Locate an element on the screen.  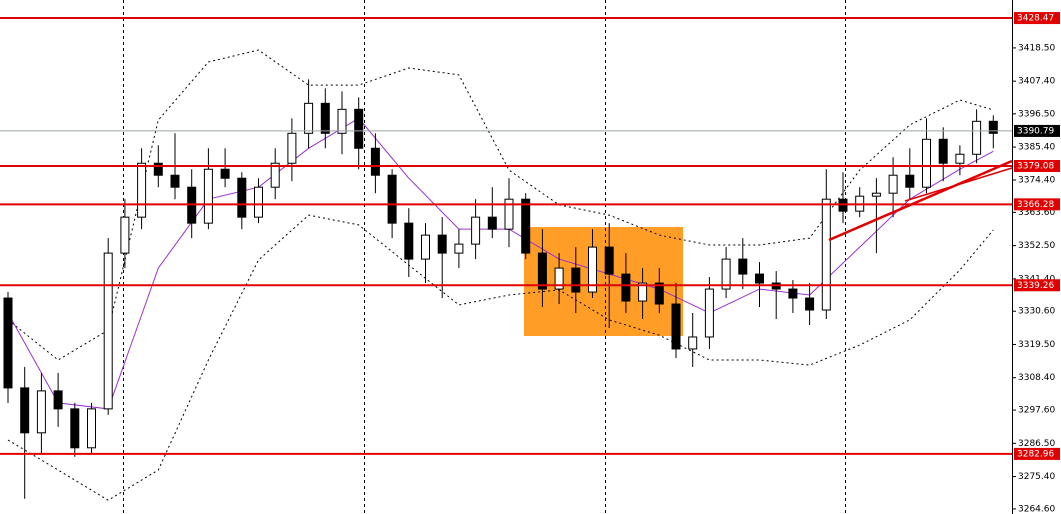
y-tick-label: 3286.50 is located at coordinates (1036, 444).